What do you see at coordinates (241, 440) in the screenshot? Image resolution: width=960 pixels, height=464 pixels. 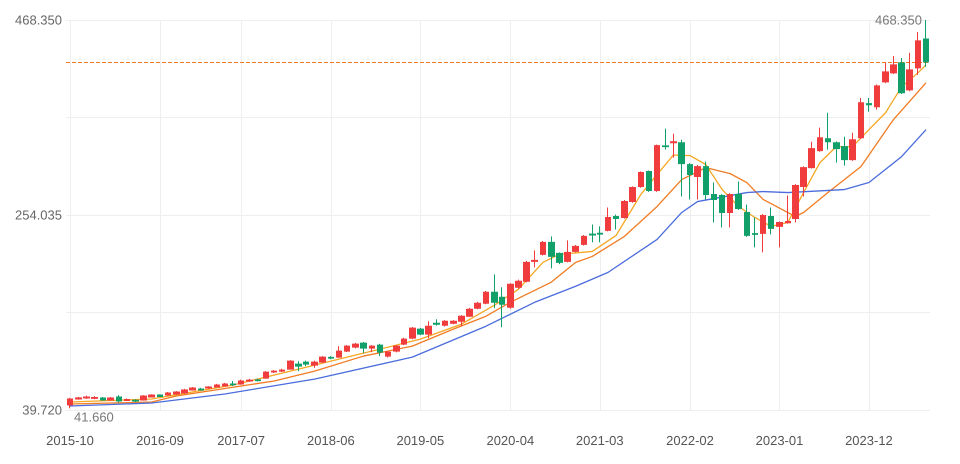 I see `x-tick-label: 2017-07` at bounding box center [241, 440].